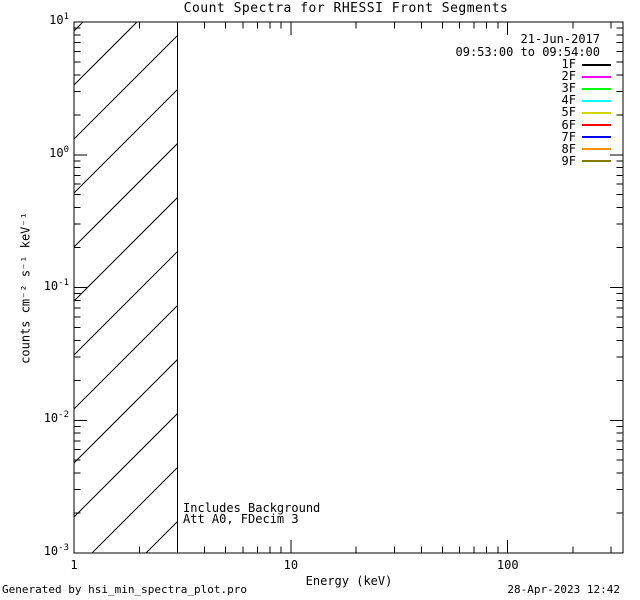 This screenshot has height=600, width=640. Describe the element at coordinates (74, 565) in the screenshot. I see `x-tick-label: 1` at that location.